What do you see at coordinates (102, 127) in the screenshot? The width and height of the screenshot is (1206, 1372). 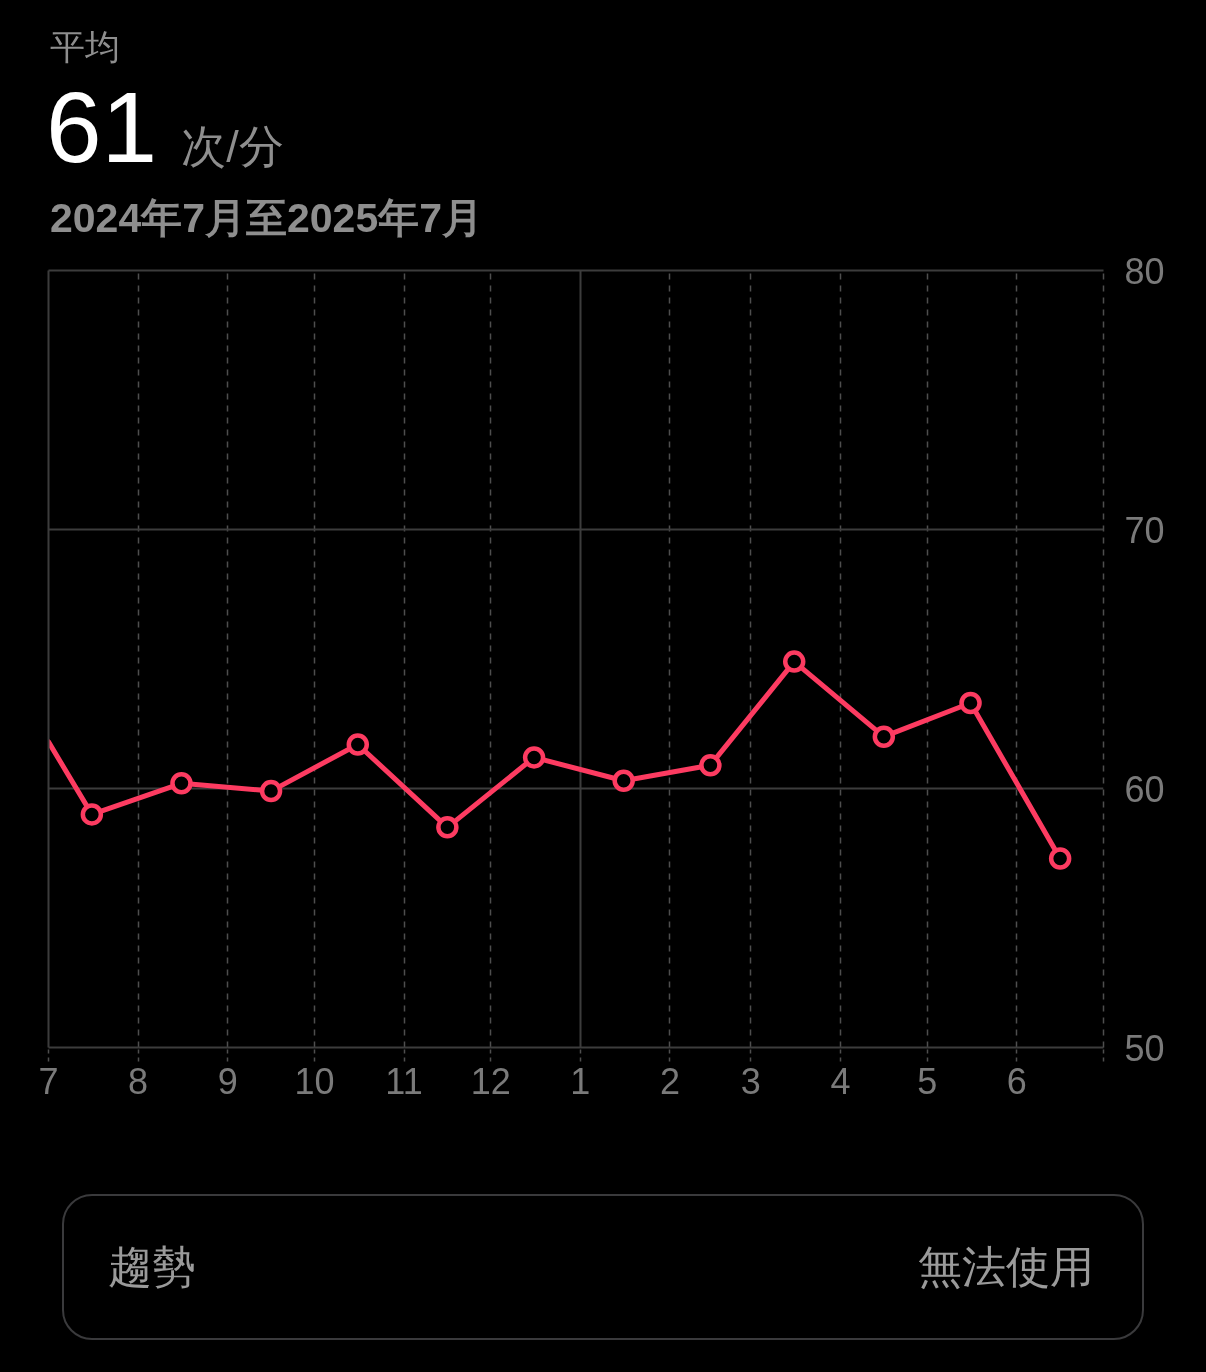 I see `text: 61` at bounding box center [102, 127].